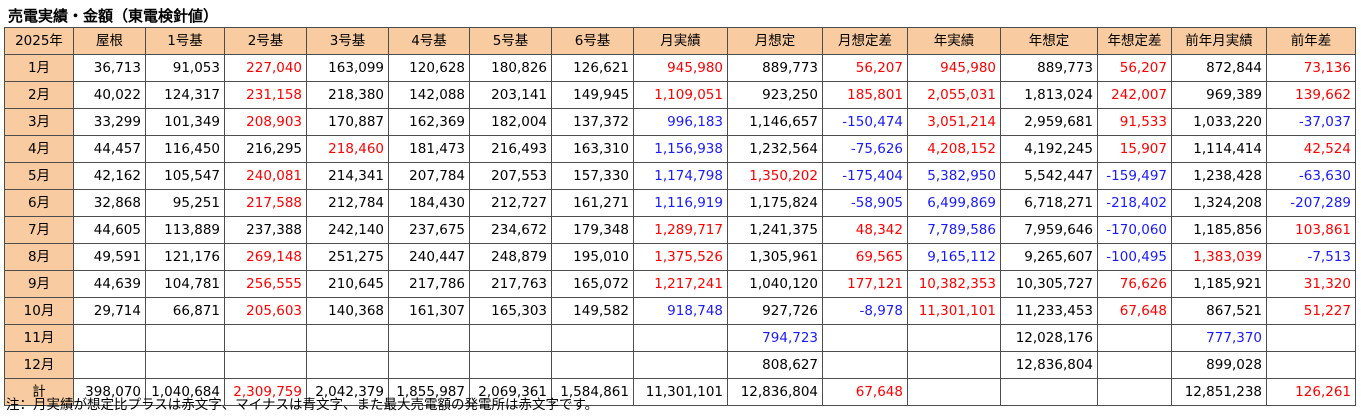  Describe the element at coordinates (1134, 176) in the screenshot. I see `table-cell: -159,497` at that location.